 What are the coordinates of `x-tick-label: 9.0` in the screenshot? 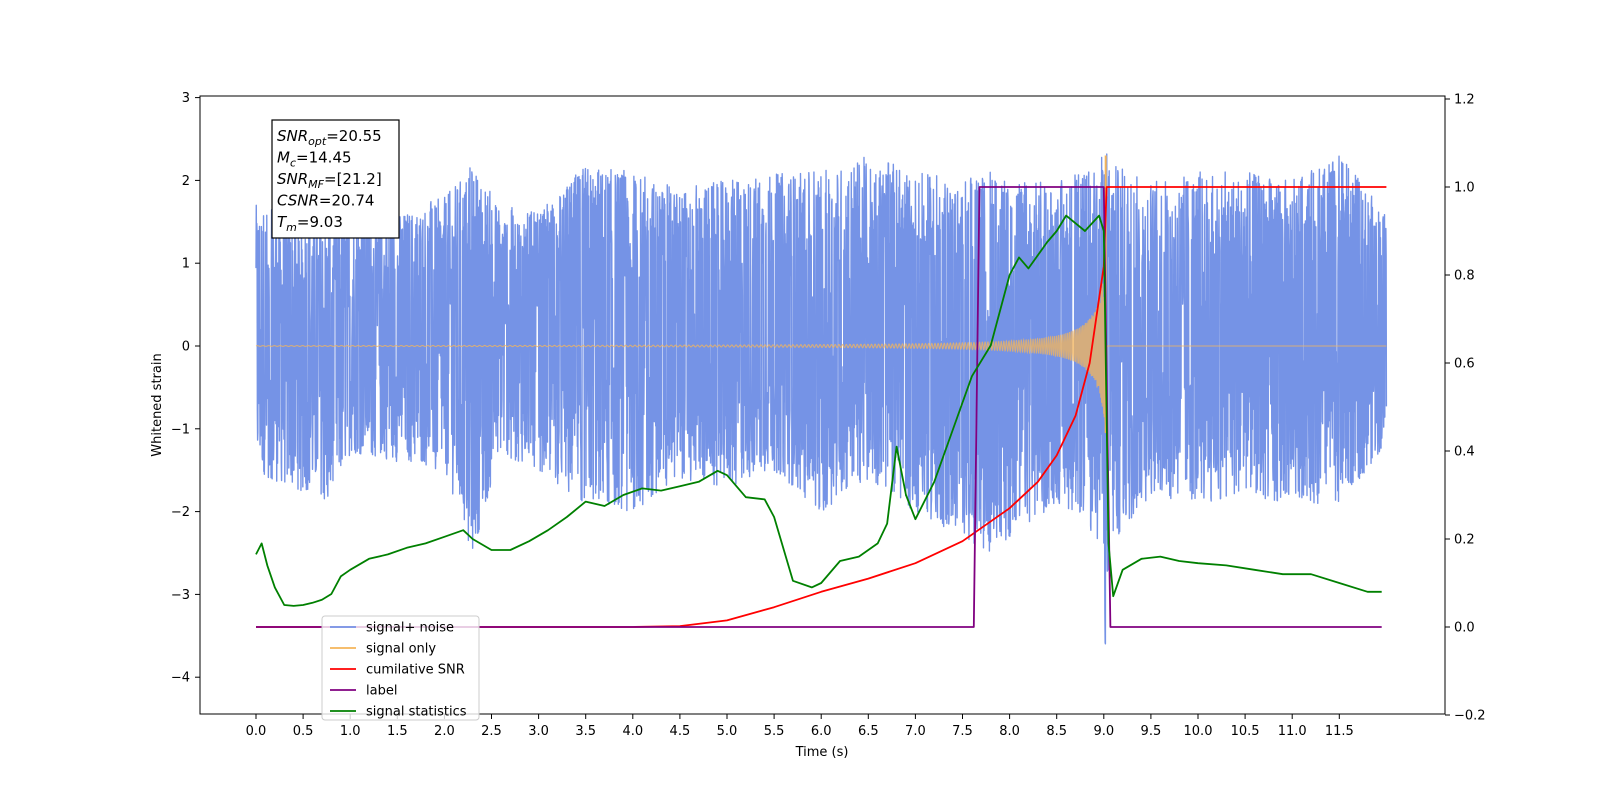 It's located at (1103, 731).